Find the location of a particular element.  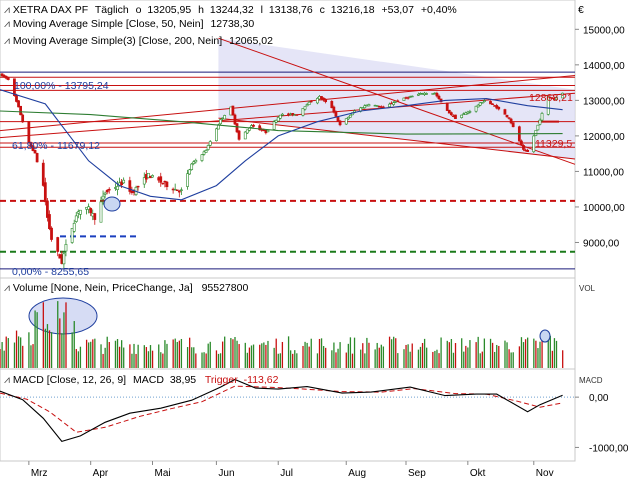

ma50-legend-label: Moving Average Simple [Close, 50, Nein] is located at coordinates (108, 24).